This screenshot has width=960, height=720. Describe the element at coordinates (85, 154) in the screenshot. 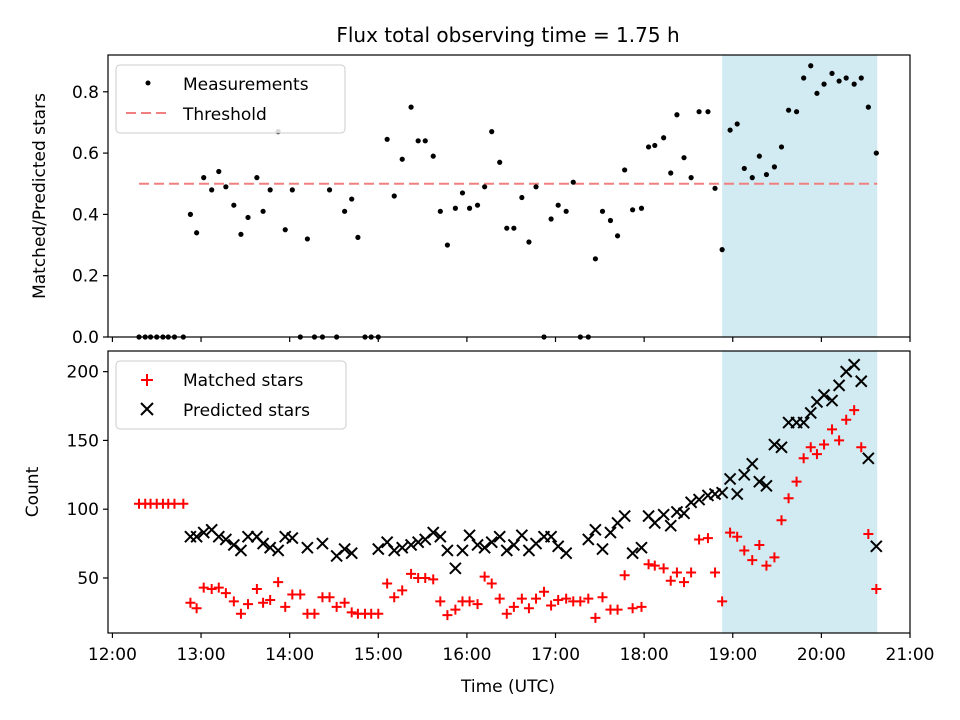

I see `y-tick-label: 0.6` at that location.